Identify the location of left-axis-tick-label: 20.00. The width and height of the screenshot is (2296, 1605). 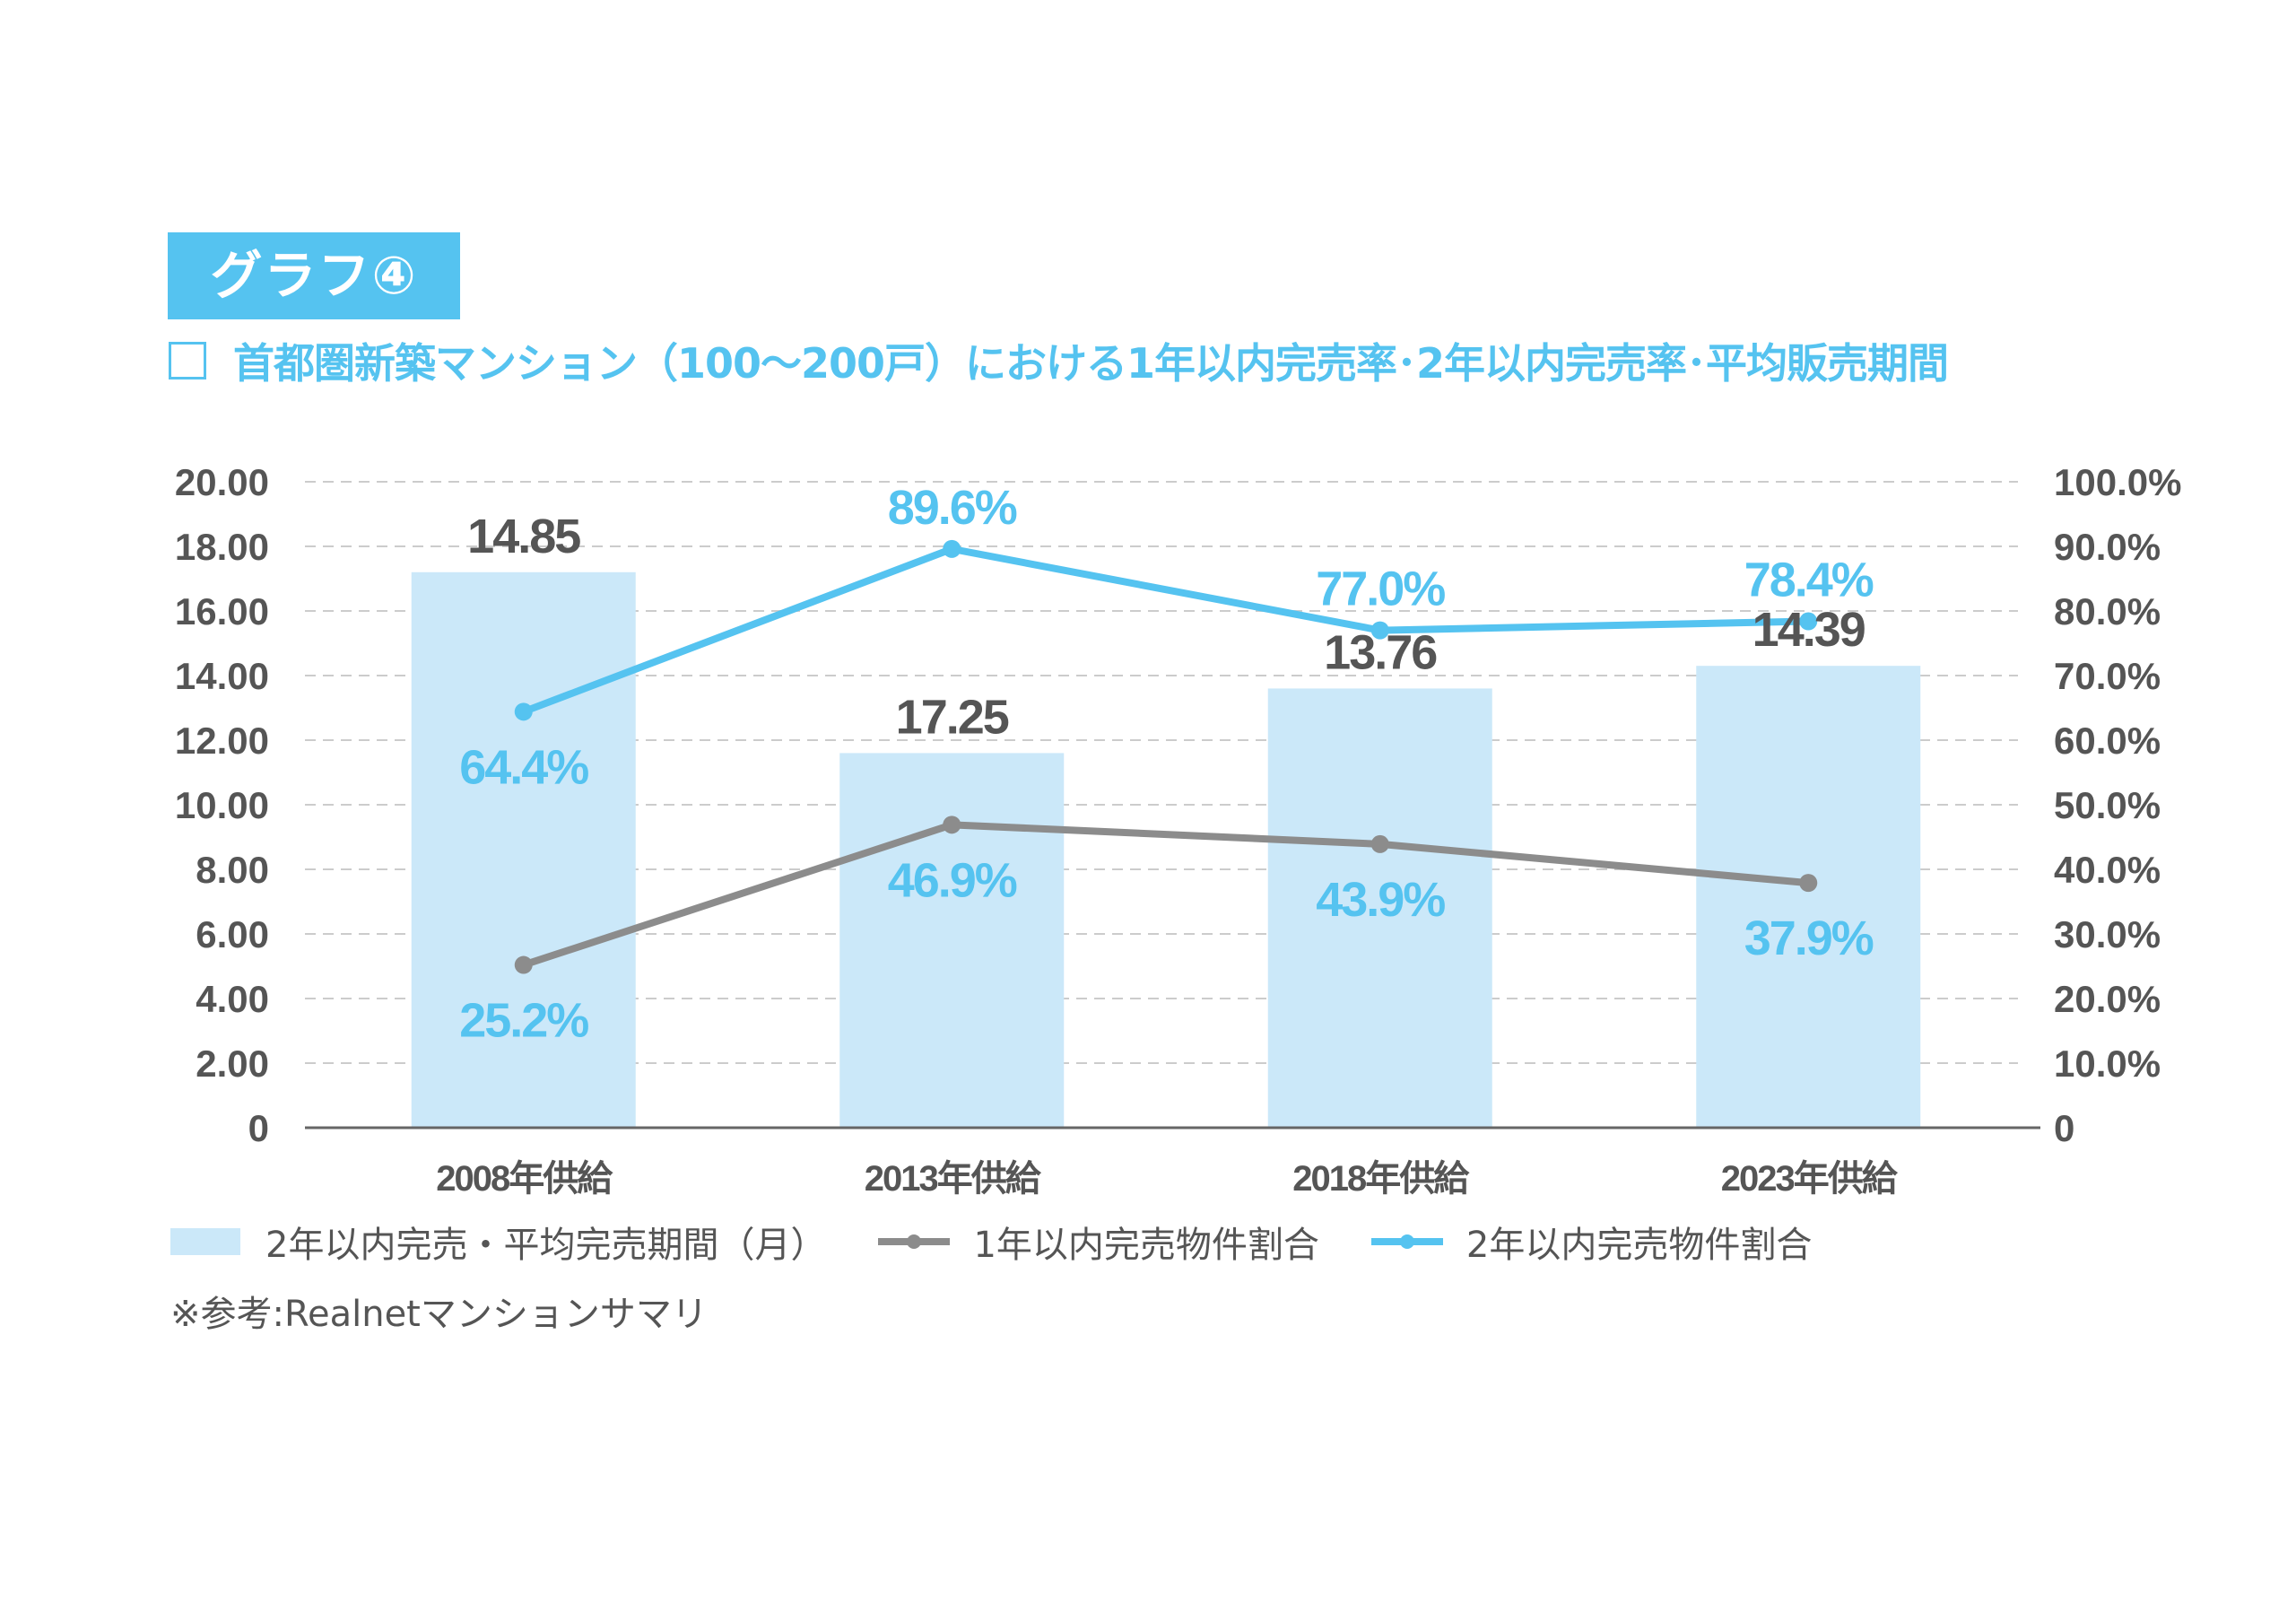
(222, 482).